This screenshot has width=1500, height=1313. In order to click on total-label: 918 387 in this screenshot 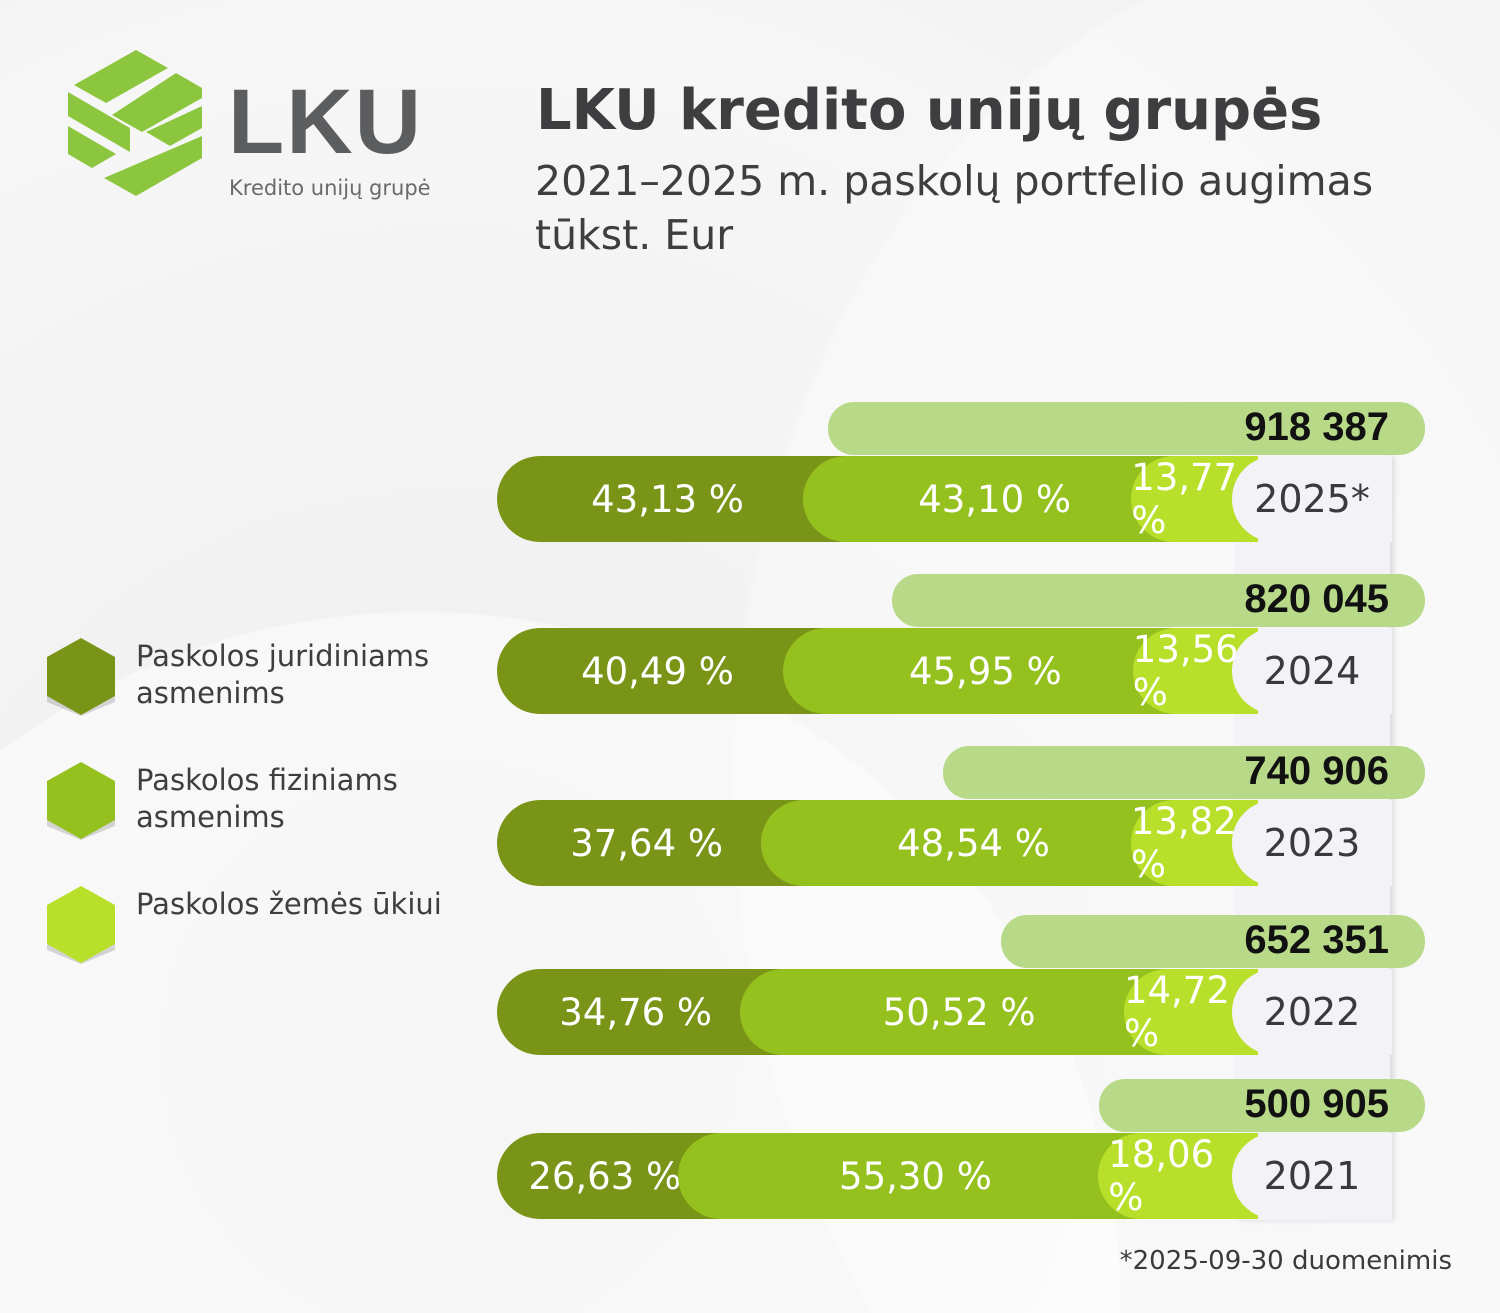, I will do `click(1316, 427)`.